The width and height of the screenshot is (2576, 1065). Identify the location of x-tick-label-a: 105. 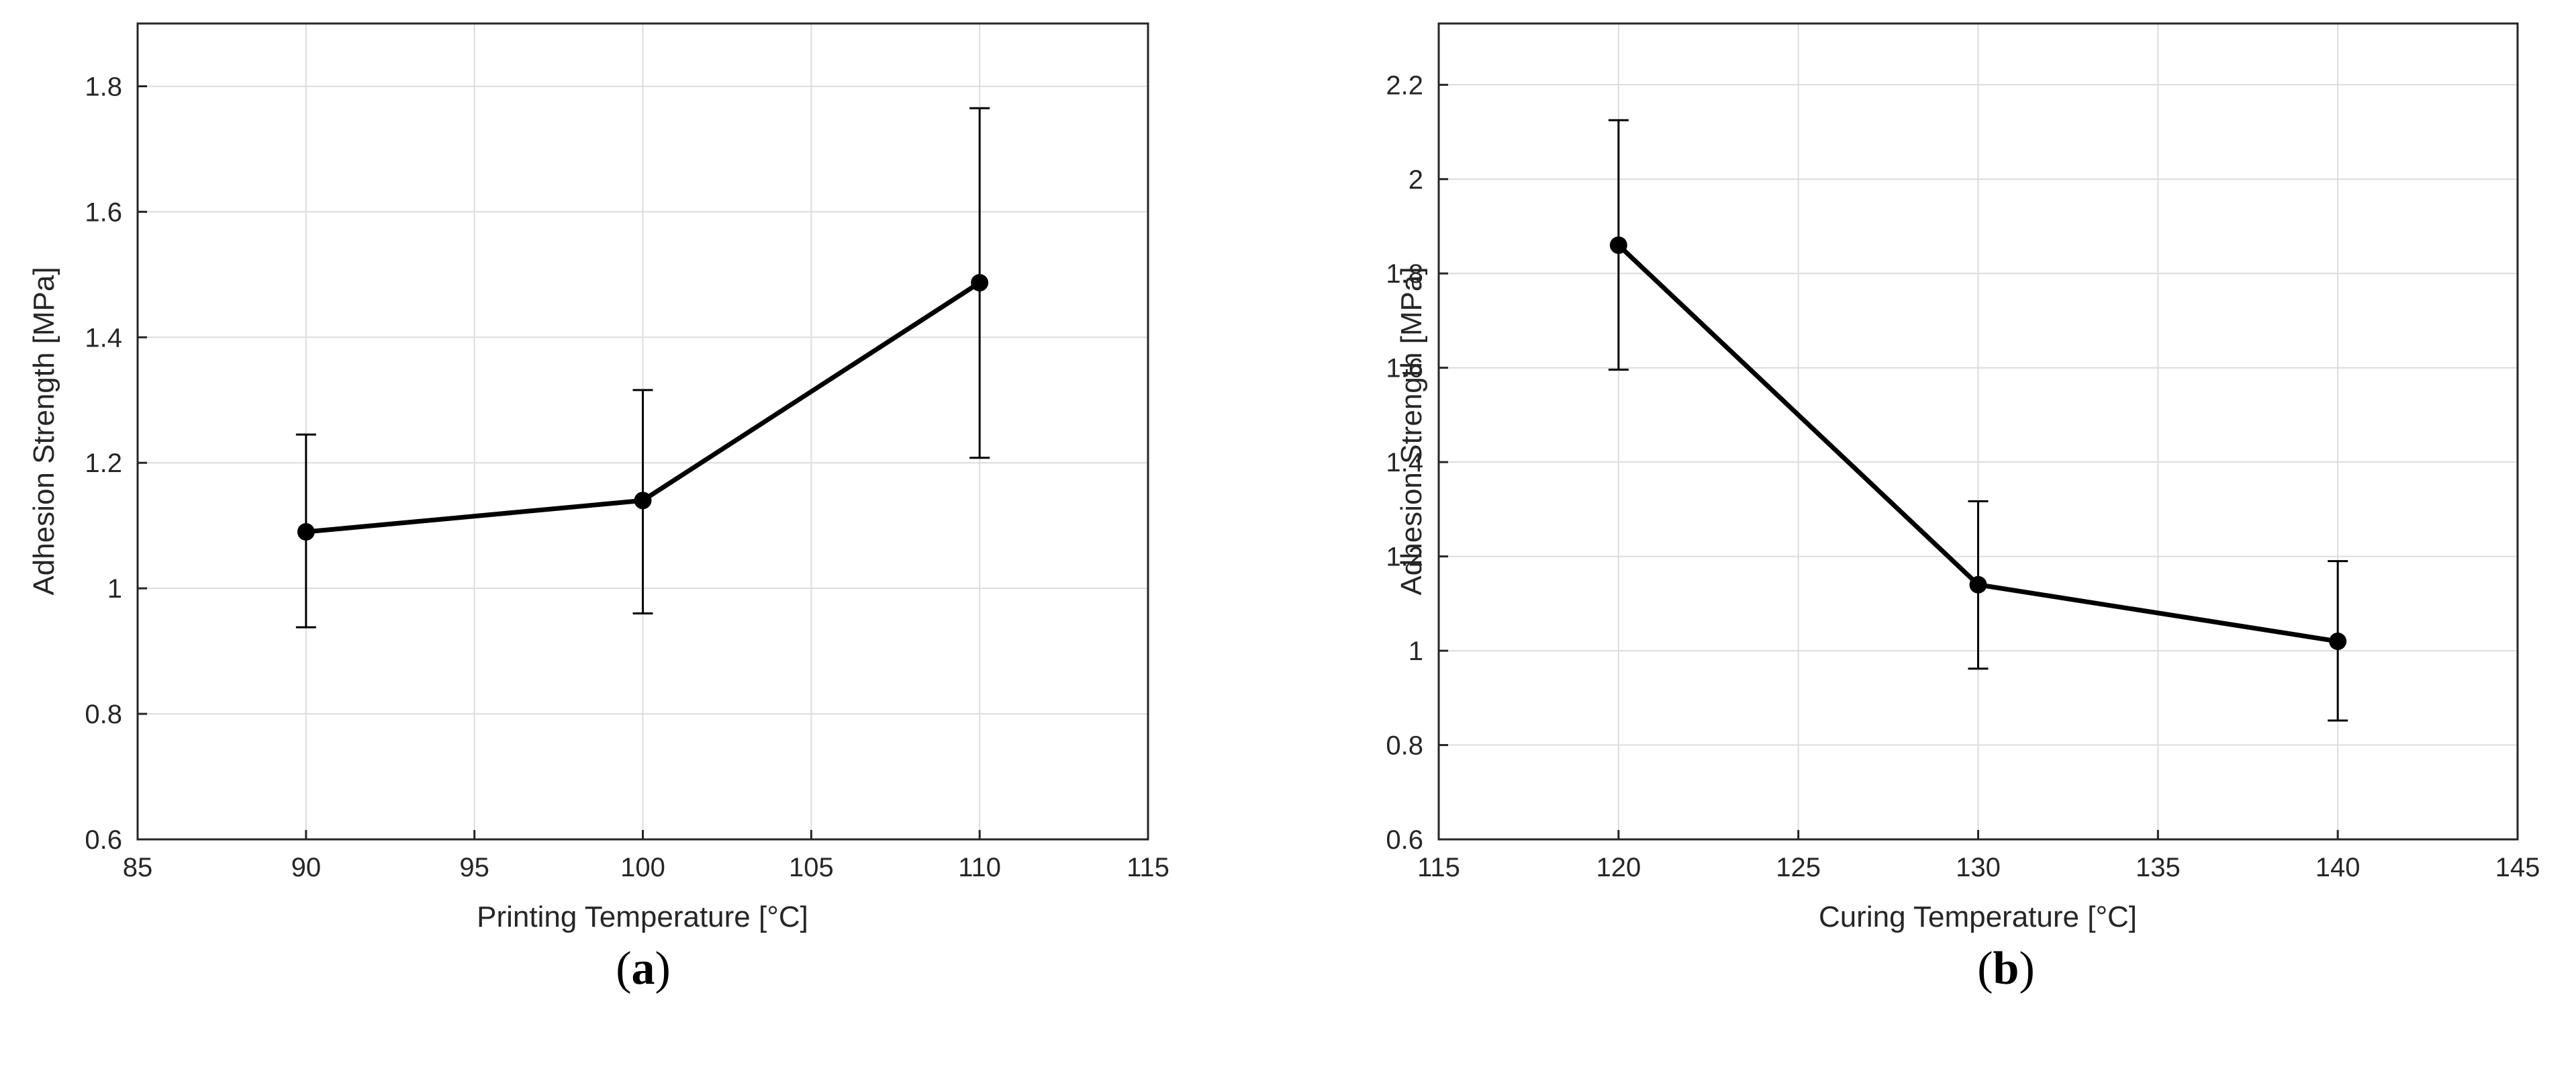
(811, 867).